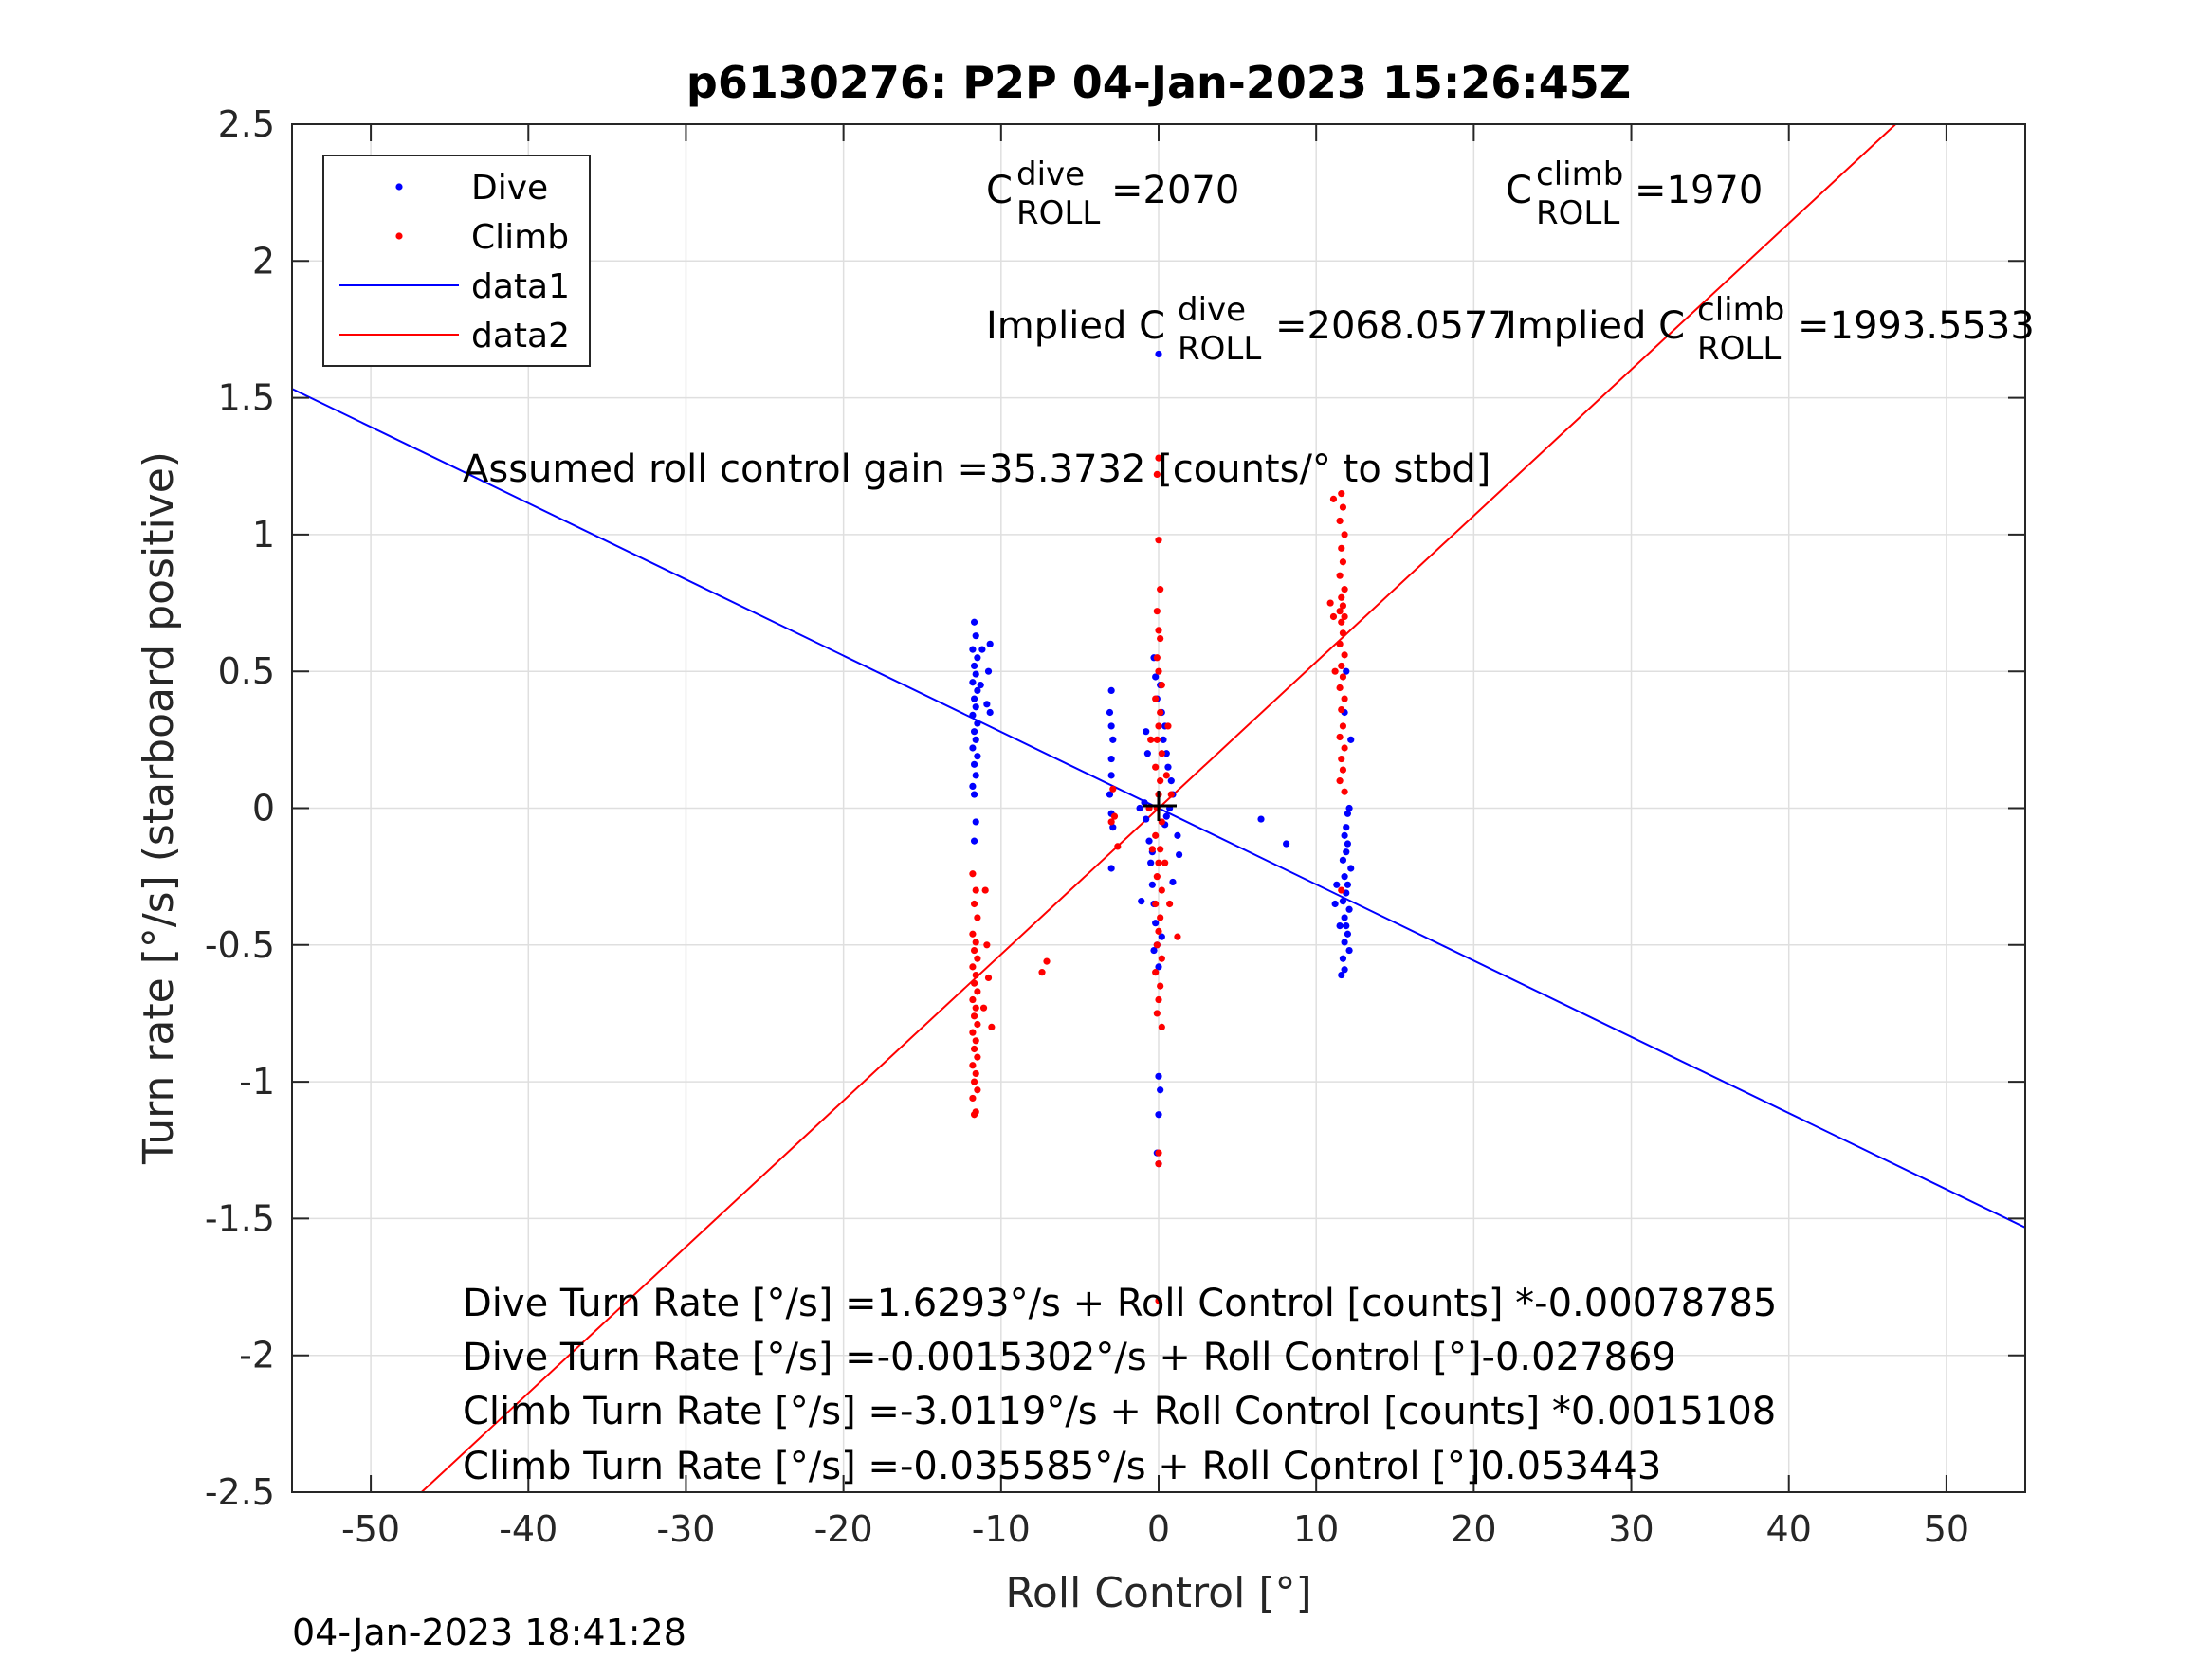 This screenshot has width=2212, height=1659. Describe the element at coordinates (257, 1082) in the screenshot. I see `y-tick-label: -1` at that location.